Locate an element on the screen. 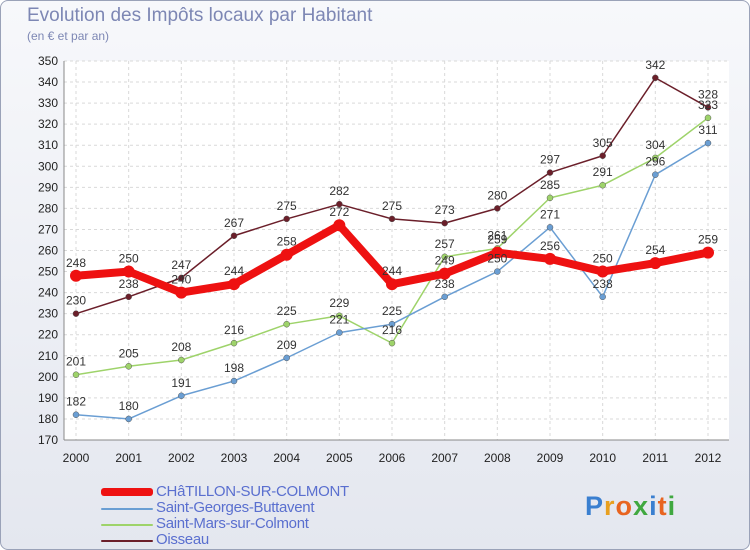 Image resolution: width=750 pixels, height=550 pixels. legend-swatch-saint-mars is located at coordinates (127, 525).